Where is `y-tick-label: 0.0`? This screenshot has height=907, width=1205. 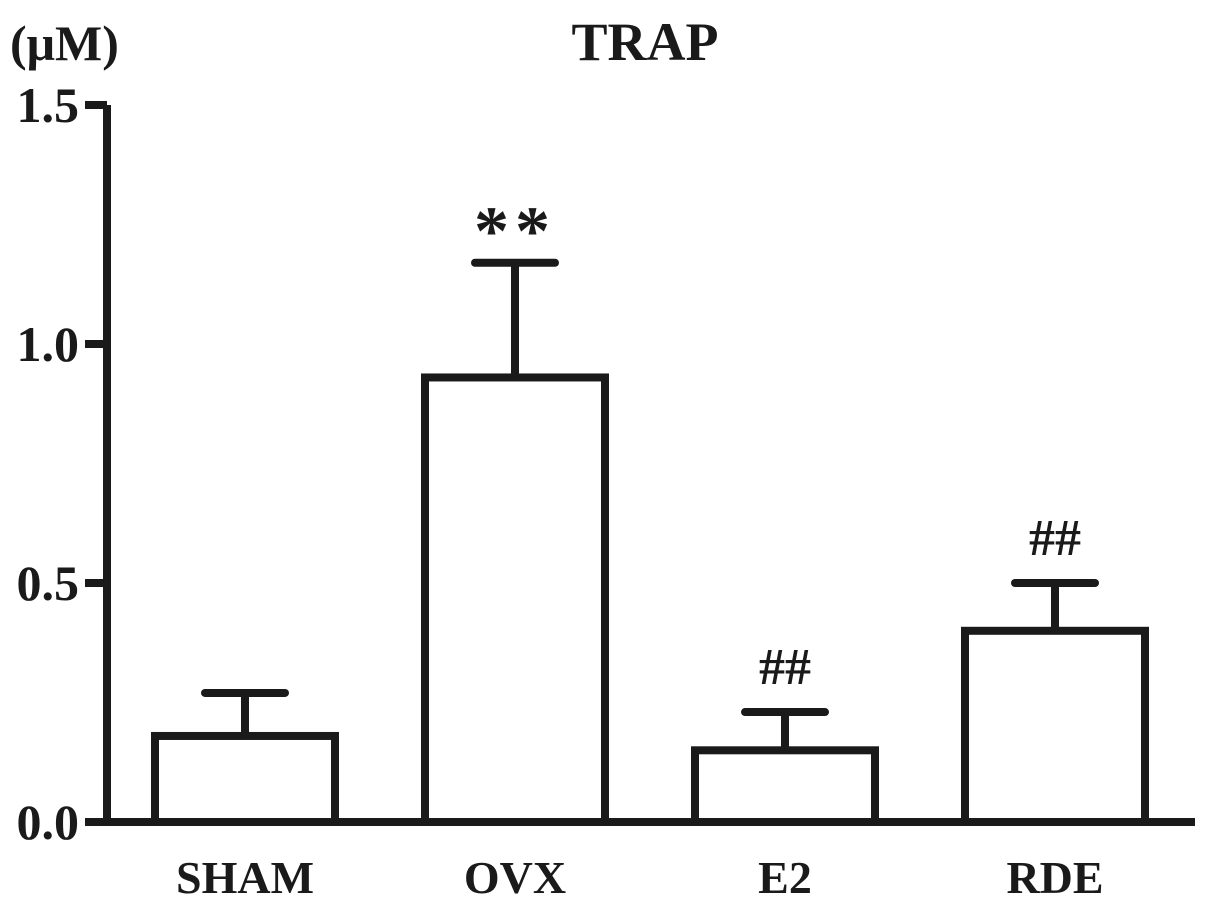
y-tick-label: 0.0 is located at coordinates (48, 822).